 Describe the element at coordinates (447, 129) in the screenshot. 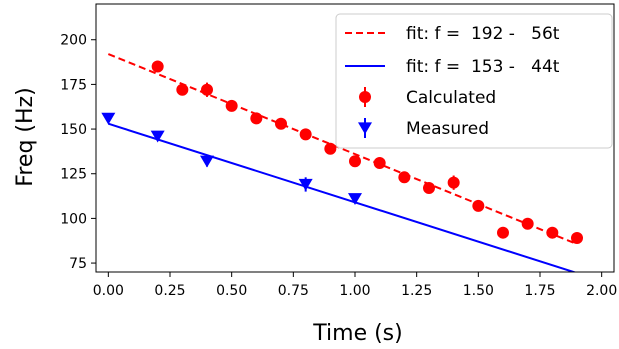

I see `legend-label-measured: Measured` at that location.